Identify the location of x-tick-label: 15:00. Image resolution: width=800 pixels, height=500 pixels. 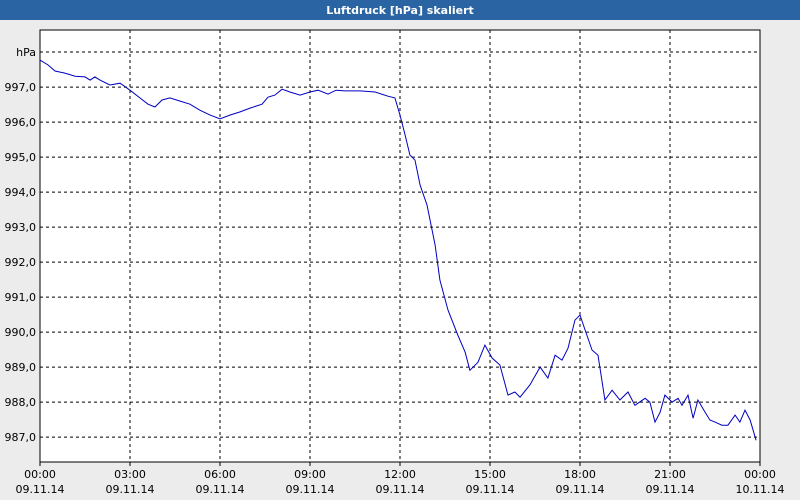
(490, 474).